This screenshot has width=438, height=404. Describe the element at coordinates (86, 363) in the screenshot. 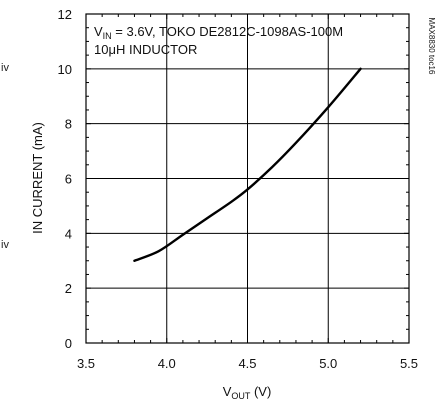

I see `x-tick-label: 3.5` at that location.